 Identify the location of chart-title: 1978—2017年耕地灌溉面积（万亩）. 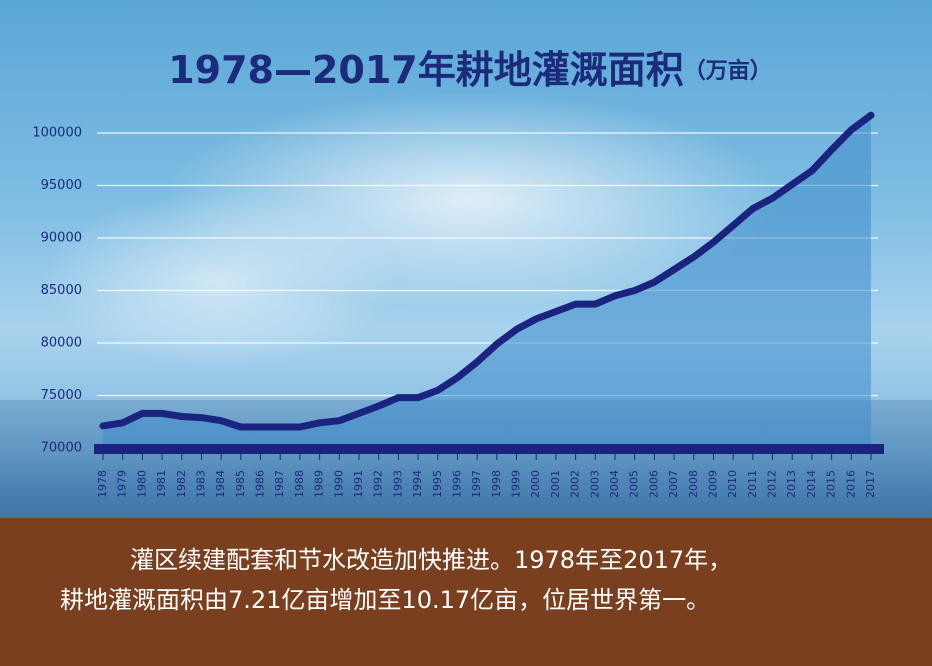
(470, 70).